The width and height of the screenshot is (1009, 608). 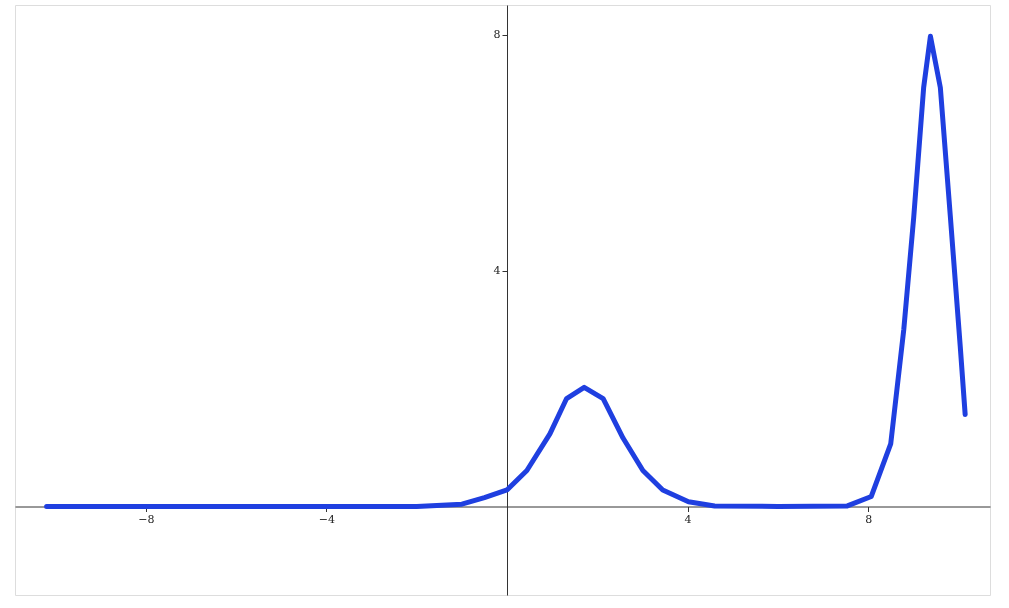 I want to click on x-tick-label: −4, so click(x=327, y=519).